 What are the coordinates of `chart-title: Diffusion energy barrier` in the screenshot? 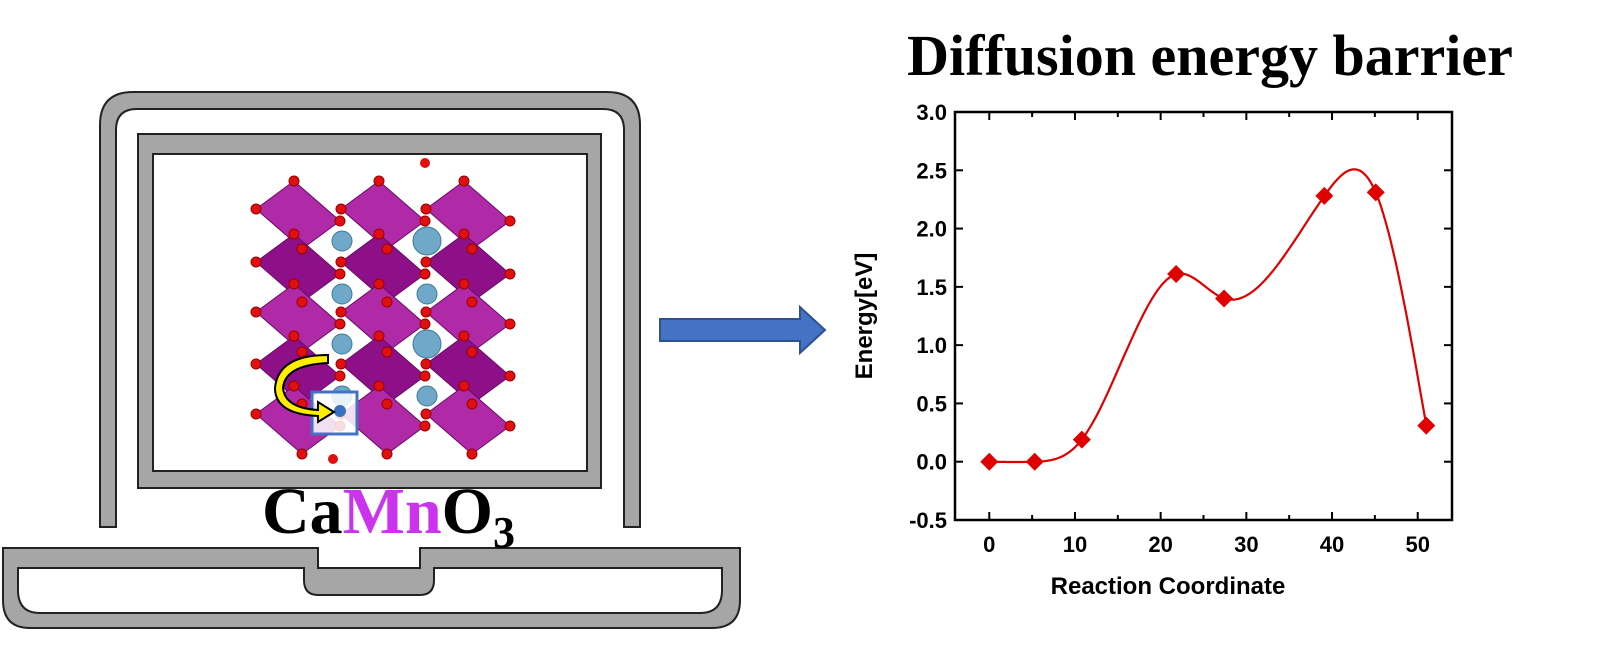 It's located at (1210, 55).